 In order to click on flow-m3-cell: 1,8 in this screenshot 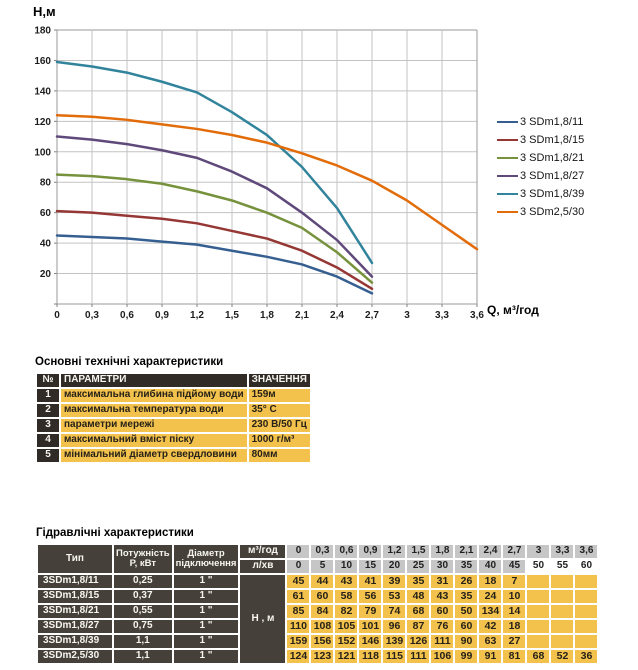, I will do `click(442, 551)`.